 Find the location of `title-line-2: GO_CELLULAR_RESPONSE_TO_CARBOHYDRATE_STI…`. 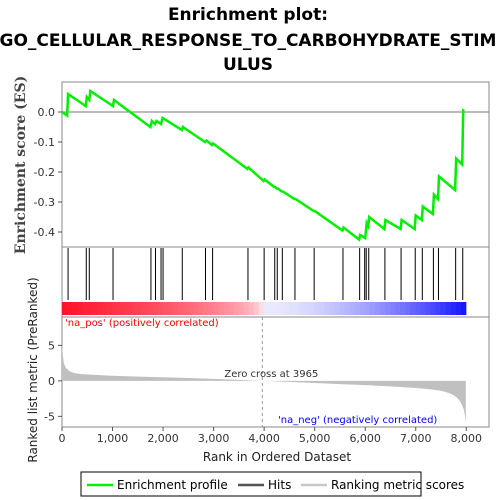

title-line-2: GO_CELLULAR_RESPONSE_TO_CARBOHYDRATE_STI… is located at coordinates (248, 41).